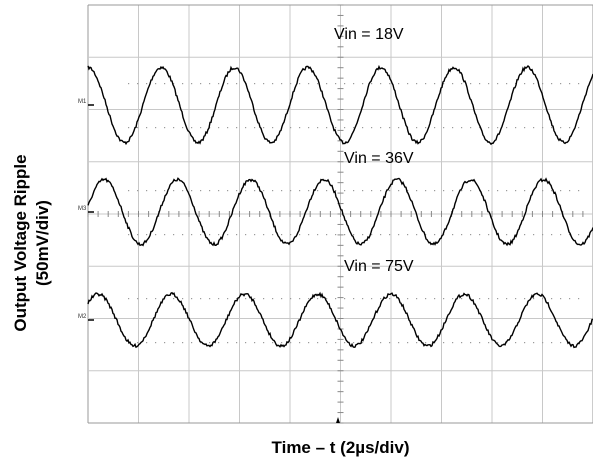 The height and width of the screenshot is (466, 593). Describe the element at coordinates (82, 102) in the screenshot. I see `channel-marker-label: M1` at that location.